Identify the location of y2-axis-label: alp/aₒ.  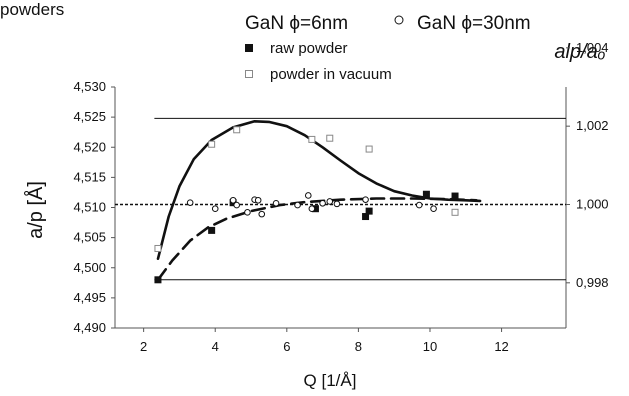
(579, 52).